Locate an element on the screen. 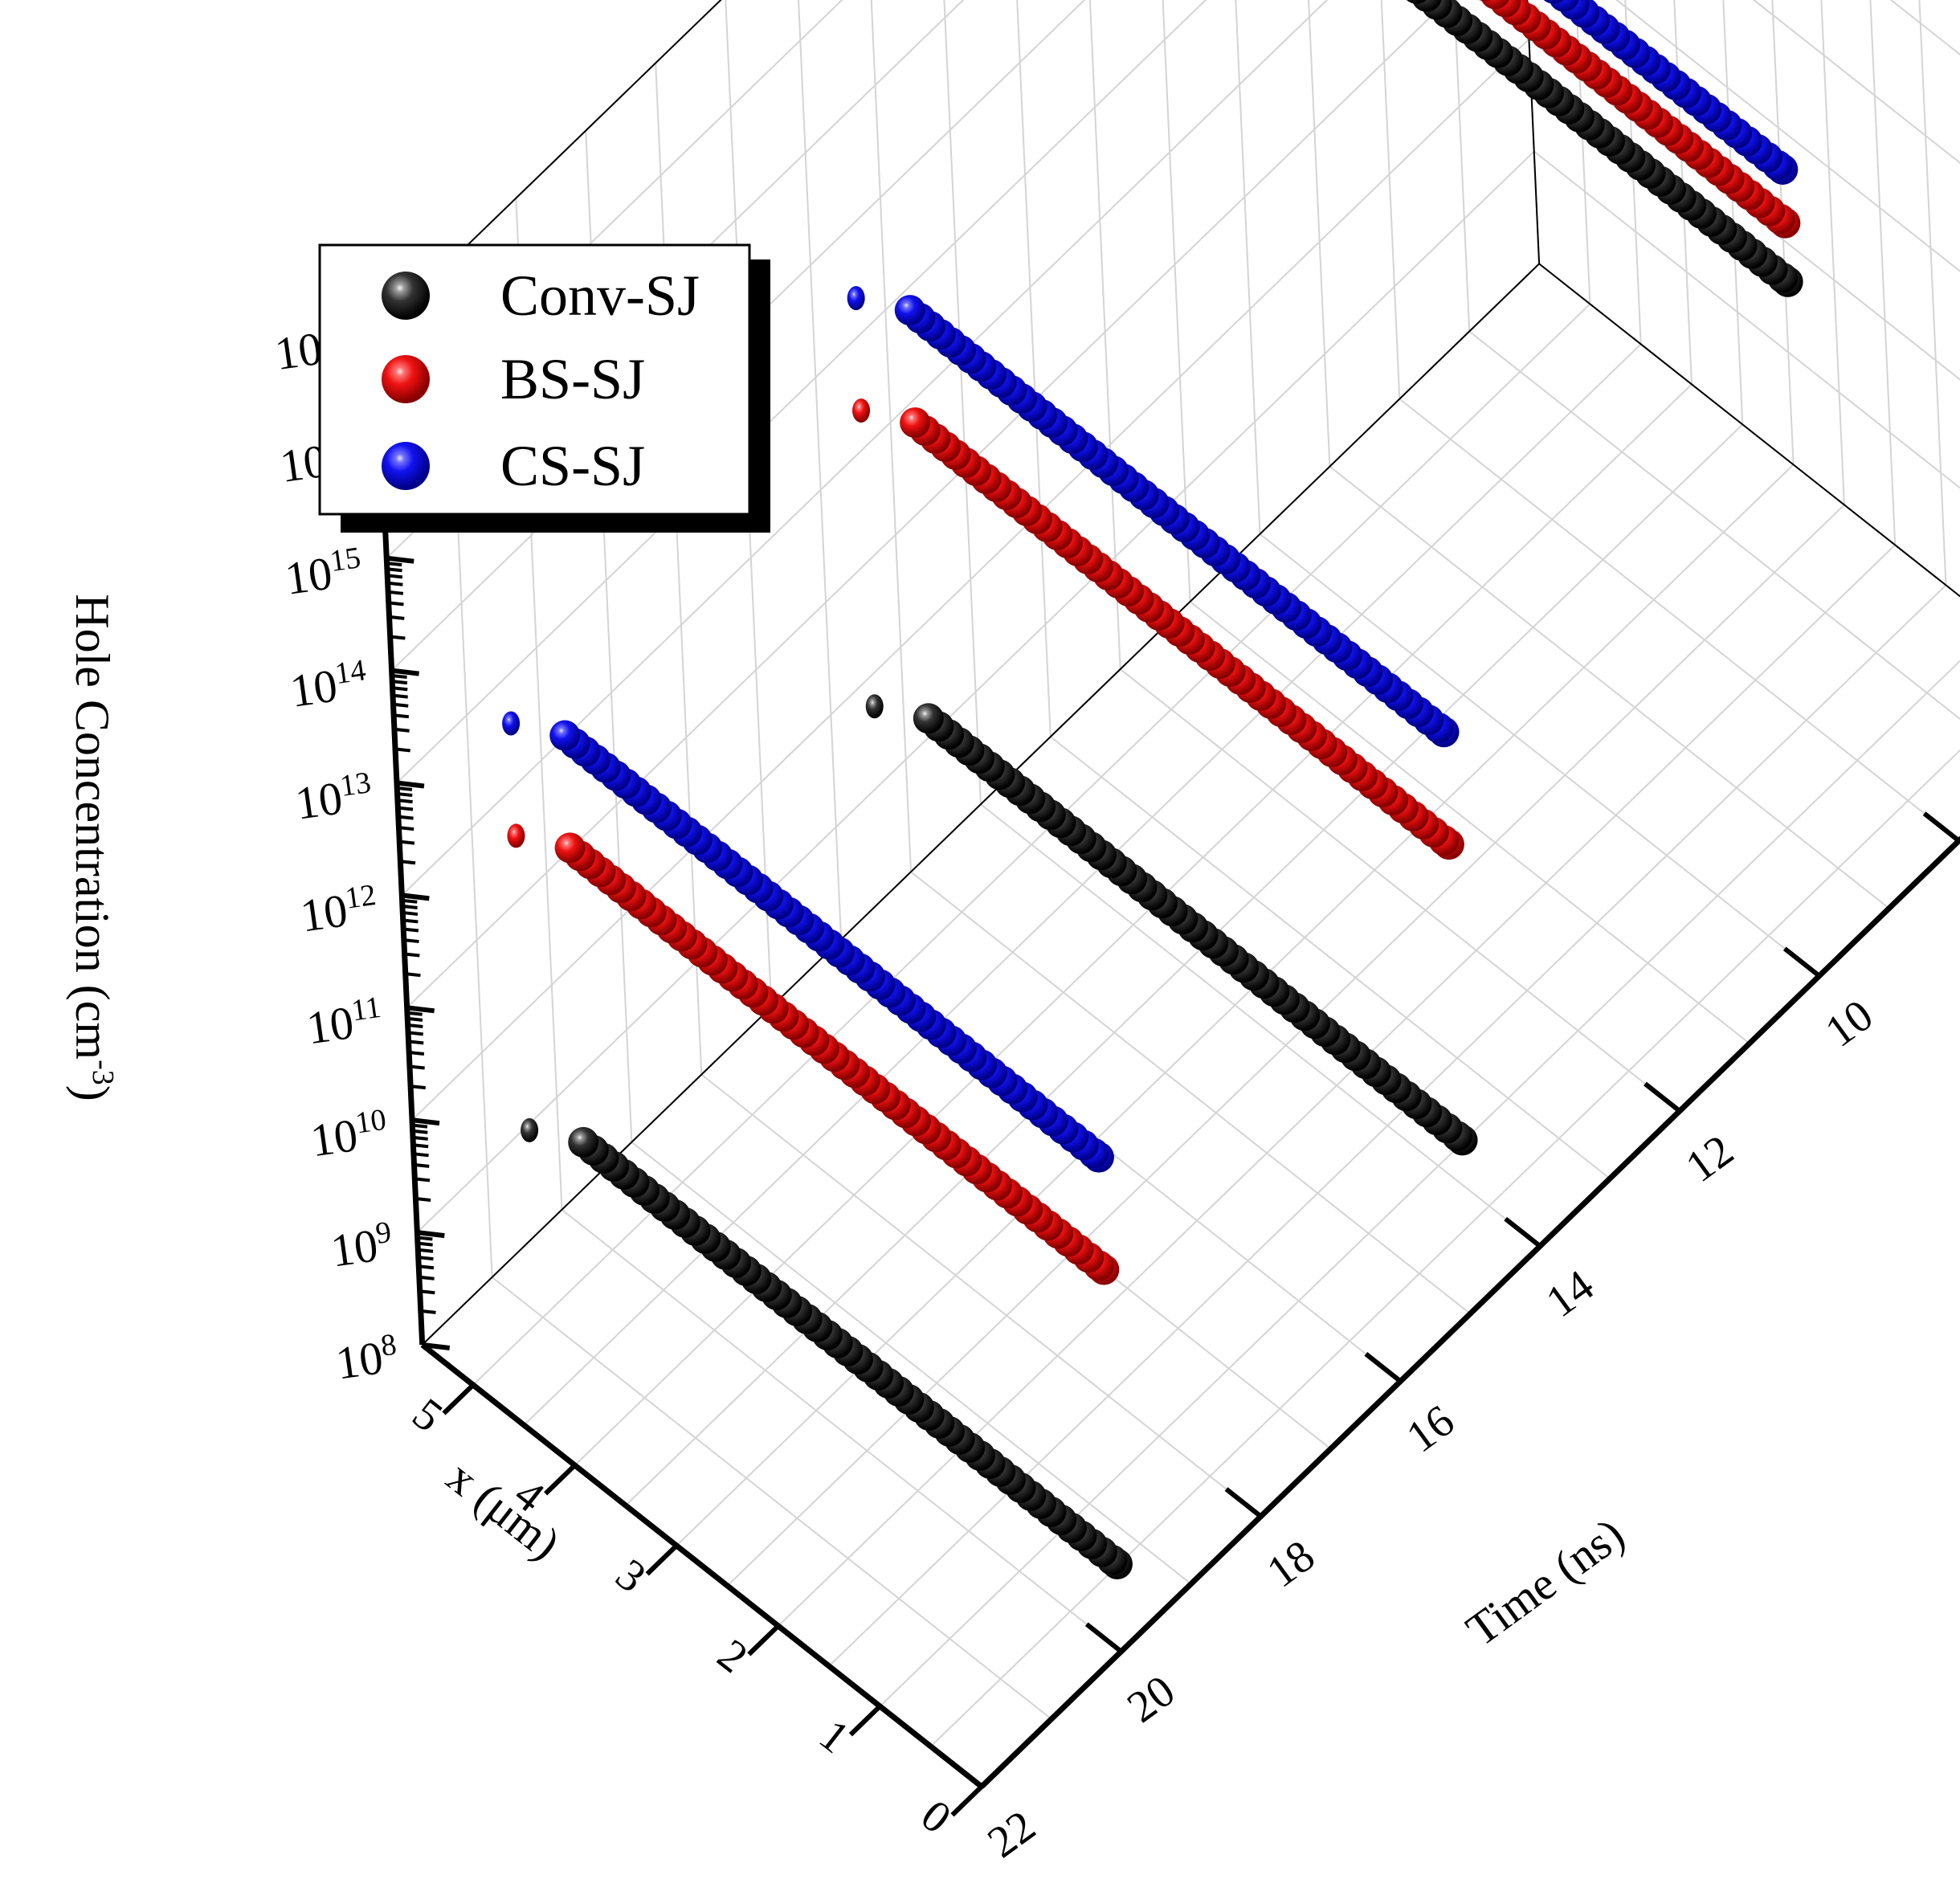 The width and height of the screenshot is (1960, 1879). time-tick-label: 16 is located at coordinates (1431, 1429).